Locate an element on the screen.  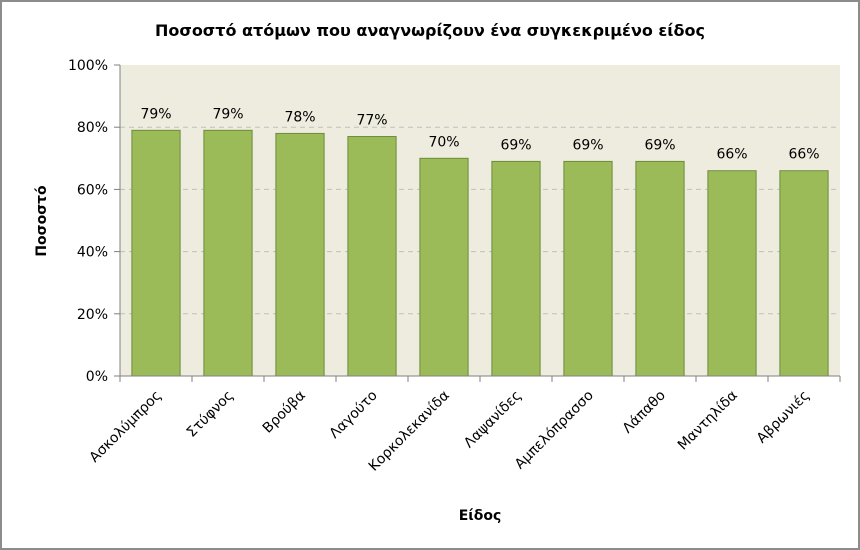
y-tick-label: 100% is located at coordinates (88, 66).